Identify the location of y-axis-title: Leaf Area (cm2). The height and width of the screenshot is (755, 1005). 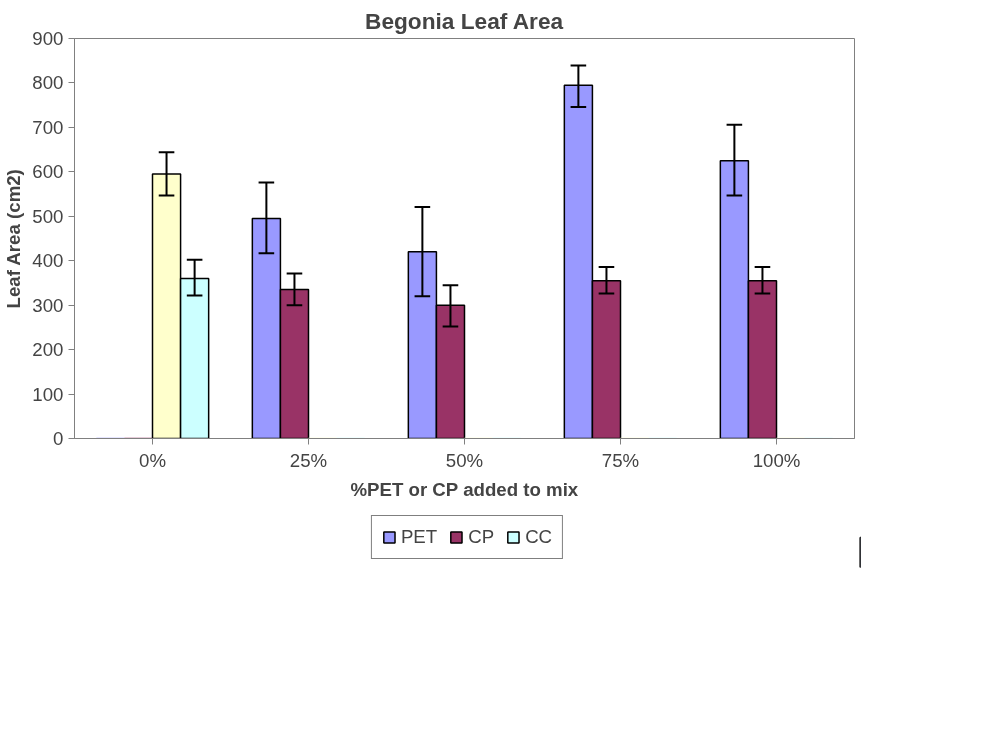
(14, 239).